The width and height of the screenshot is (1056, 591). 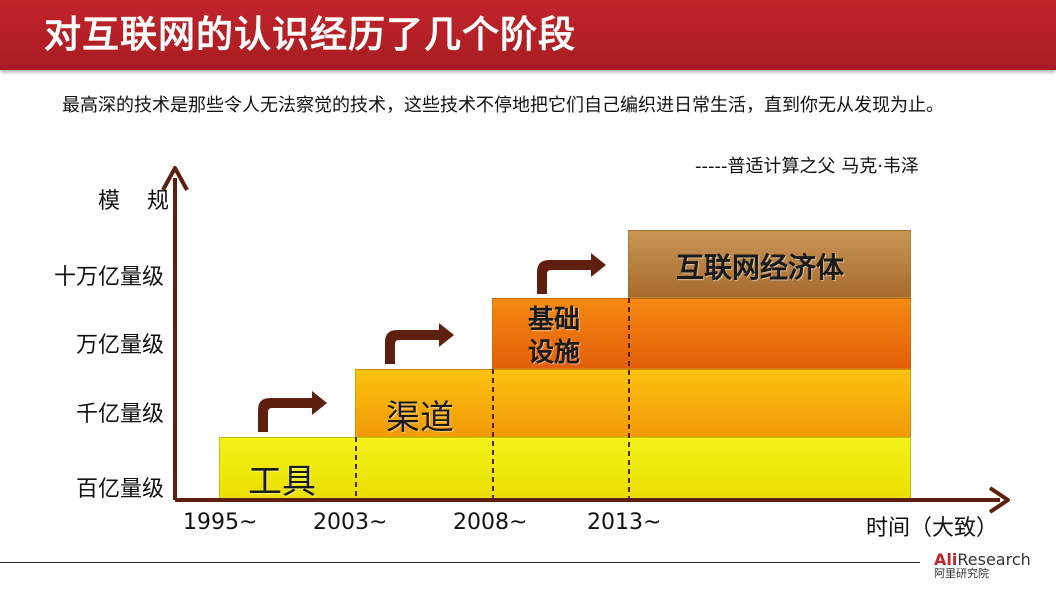 What do you see at coordinates (565, 468) in the screenshot?
I see `stage-bar-tools` at bounding box center [565, 468].